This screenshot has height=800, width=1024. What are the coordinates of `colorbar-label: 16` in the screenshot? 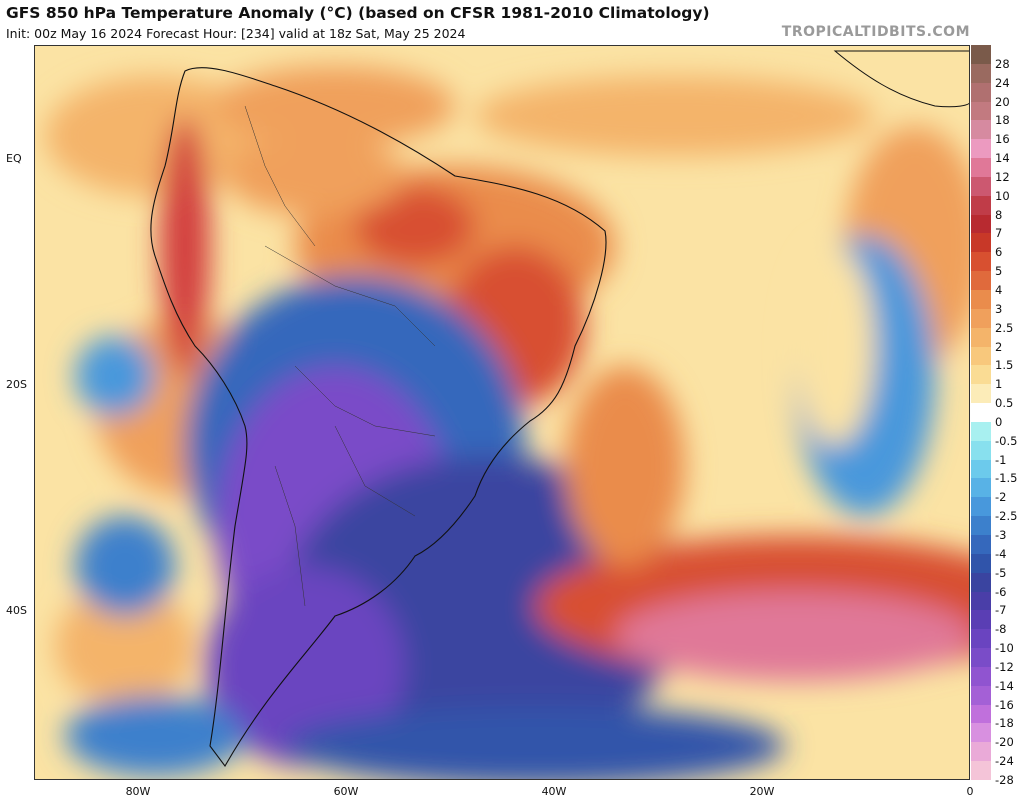 It's located at (1002, 139).